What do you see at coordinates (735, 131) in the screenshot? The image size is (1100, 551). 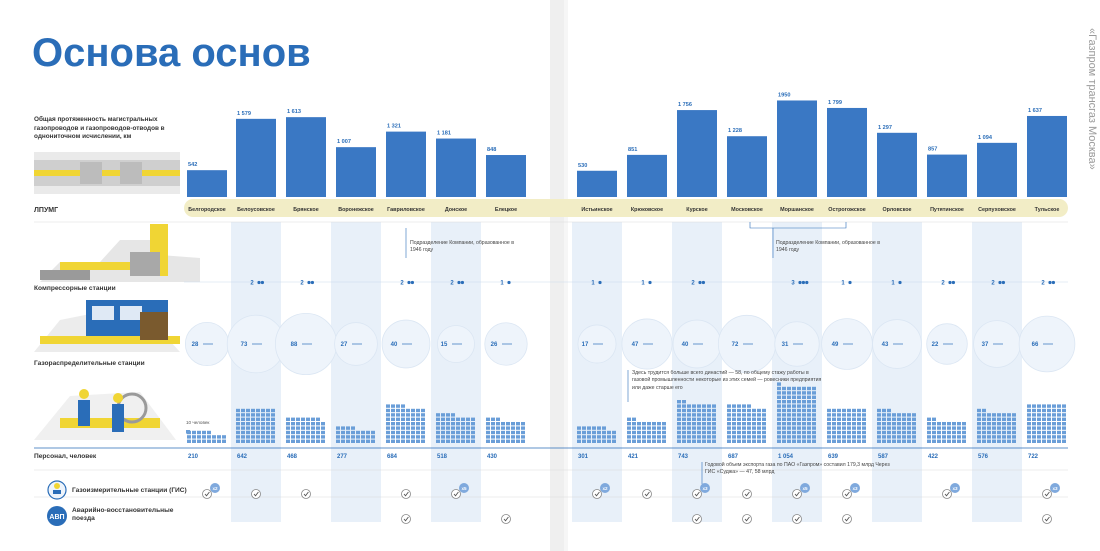 I see `length-value-label: 1 228` at bounding box center [735, 131].